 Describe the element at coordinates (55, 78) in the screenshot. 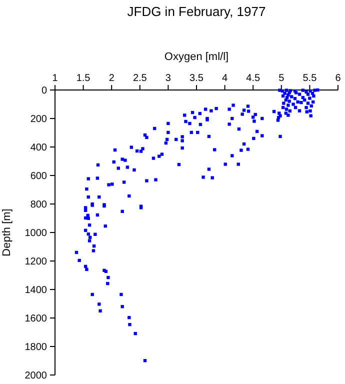

I see `x-tick-label: 1` at that location.